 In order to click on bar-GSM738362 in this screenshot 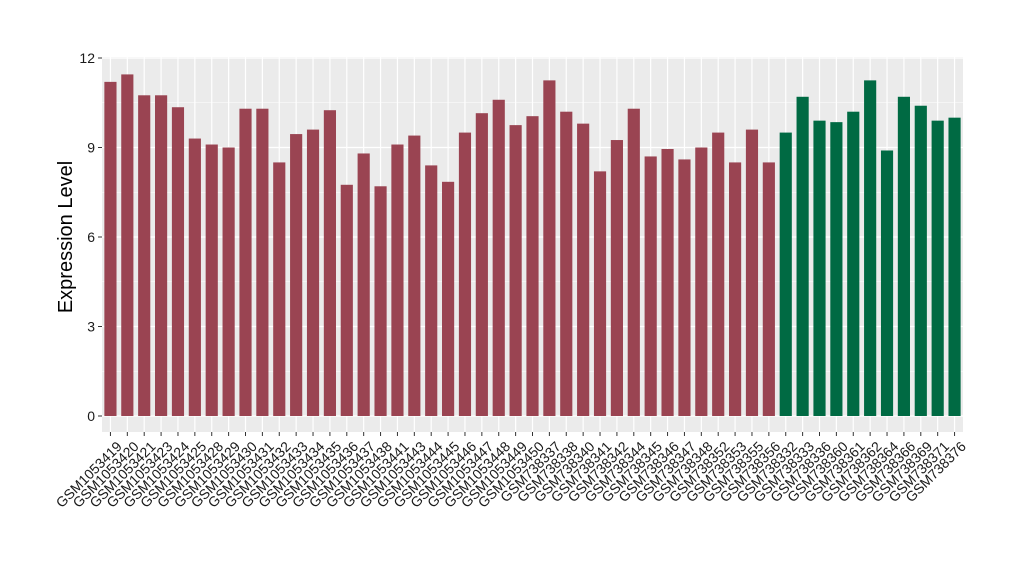, I will do `click(870, 248)`.